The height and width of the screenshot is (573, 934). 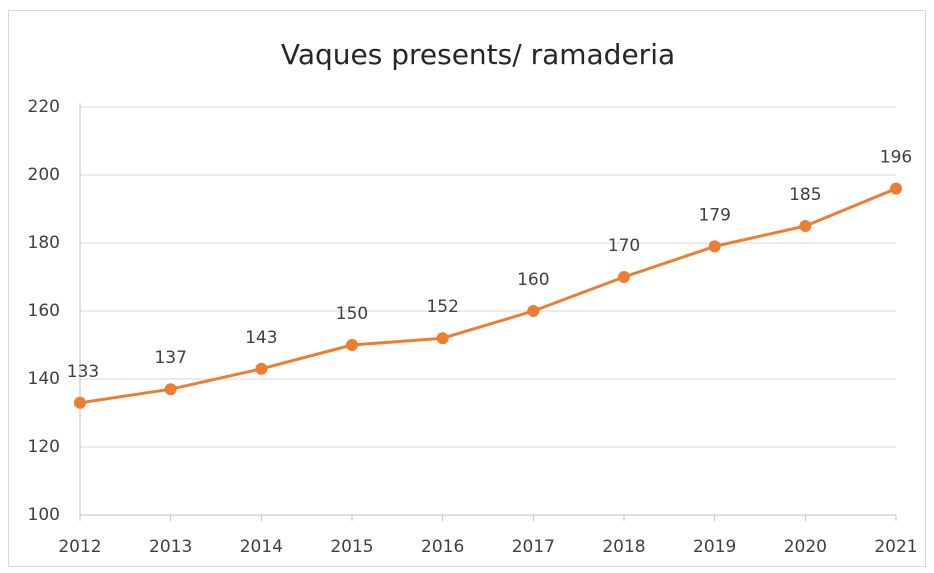 I want to click on x-tick-label: 2017, so click(x=533, y=547).